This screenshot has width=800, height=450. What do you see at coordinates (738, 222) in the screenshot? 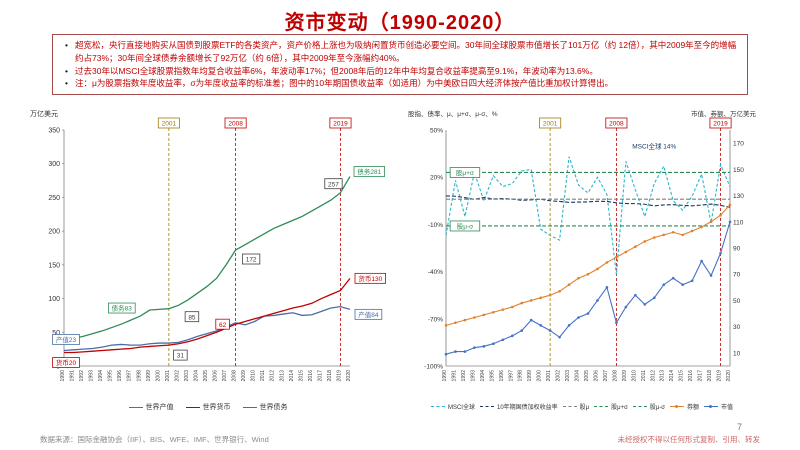
I see `y-tick-label: 110` at bounding box center [738, 222].